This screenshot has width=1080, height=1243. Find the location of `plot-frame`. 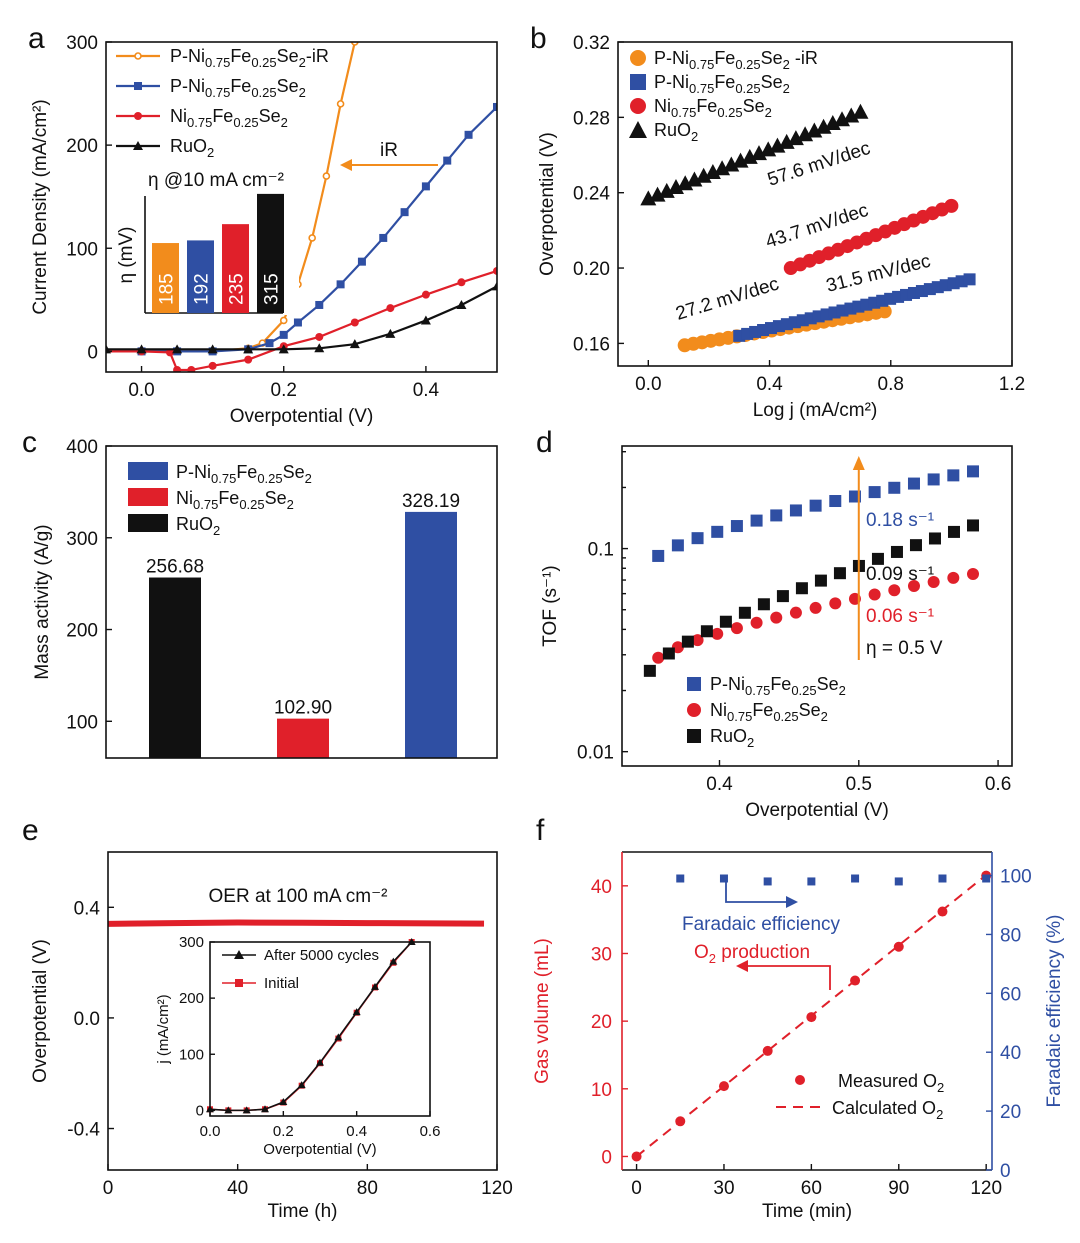

plot-frame is located at coordinates (817, 606).